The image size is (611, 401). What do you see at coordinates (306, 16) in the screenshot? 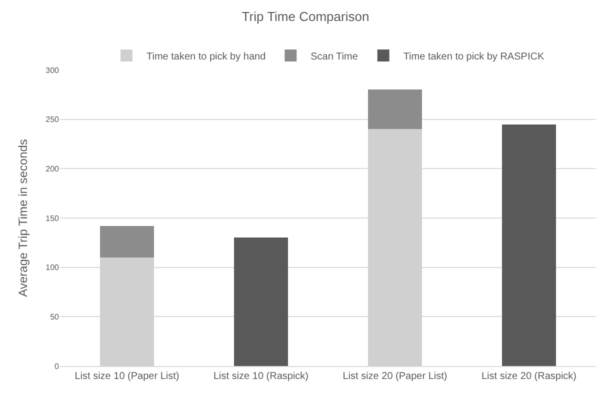
I see `chart-title: Trip Time Comparison` at bounding box center [306, 16].